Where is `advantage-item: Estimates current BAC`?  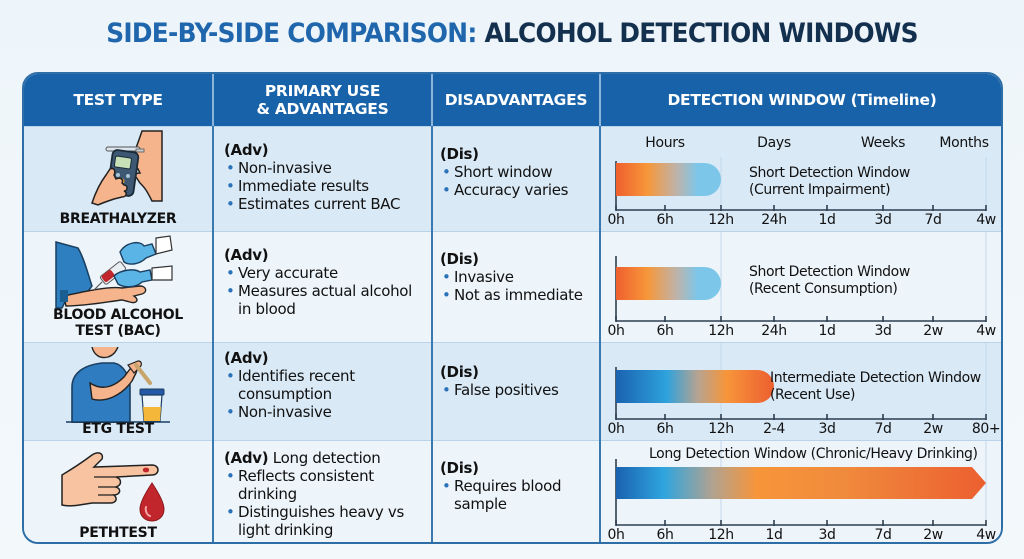
advantage-item: Estimates current BAC is located at coordinates (326, 204).